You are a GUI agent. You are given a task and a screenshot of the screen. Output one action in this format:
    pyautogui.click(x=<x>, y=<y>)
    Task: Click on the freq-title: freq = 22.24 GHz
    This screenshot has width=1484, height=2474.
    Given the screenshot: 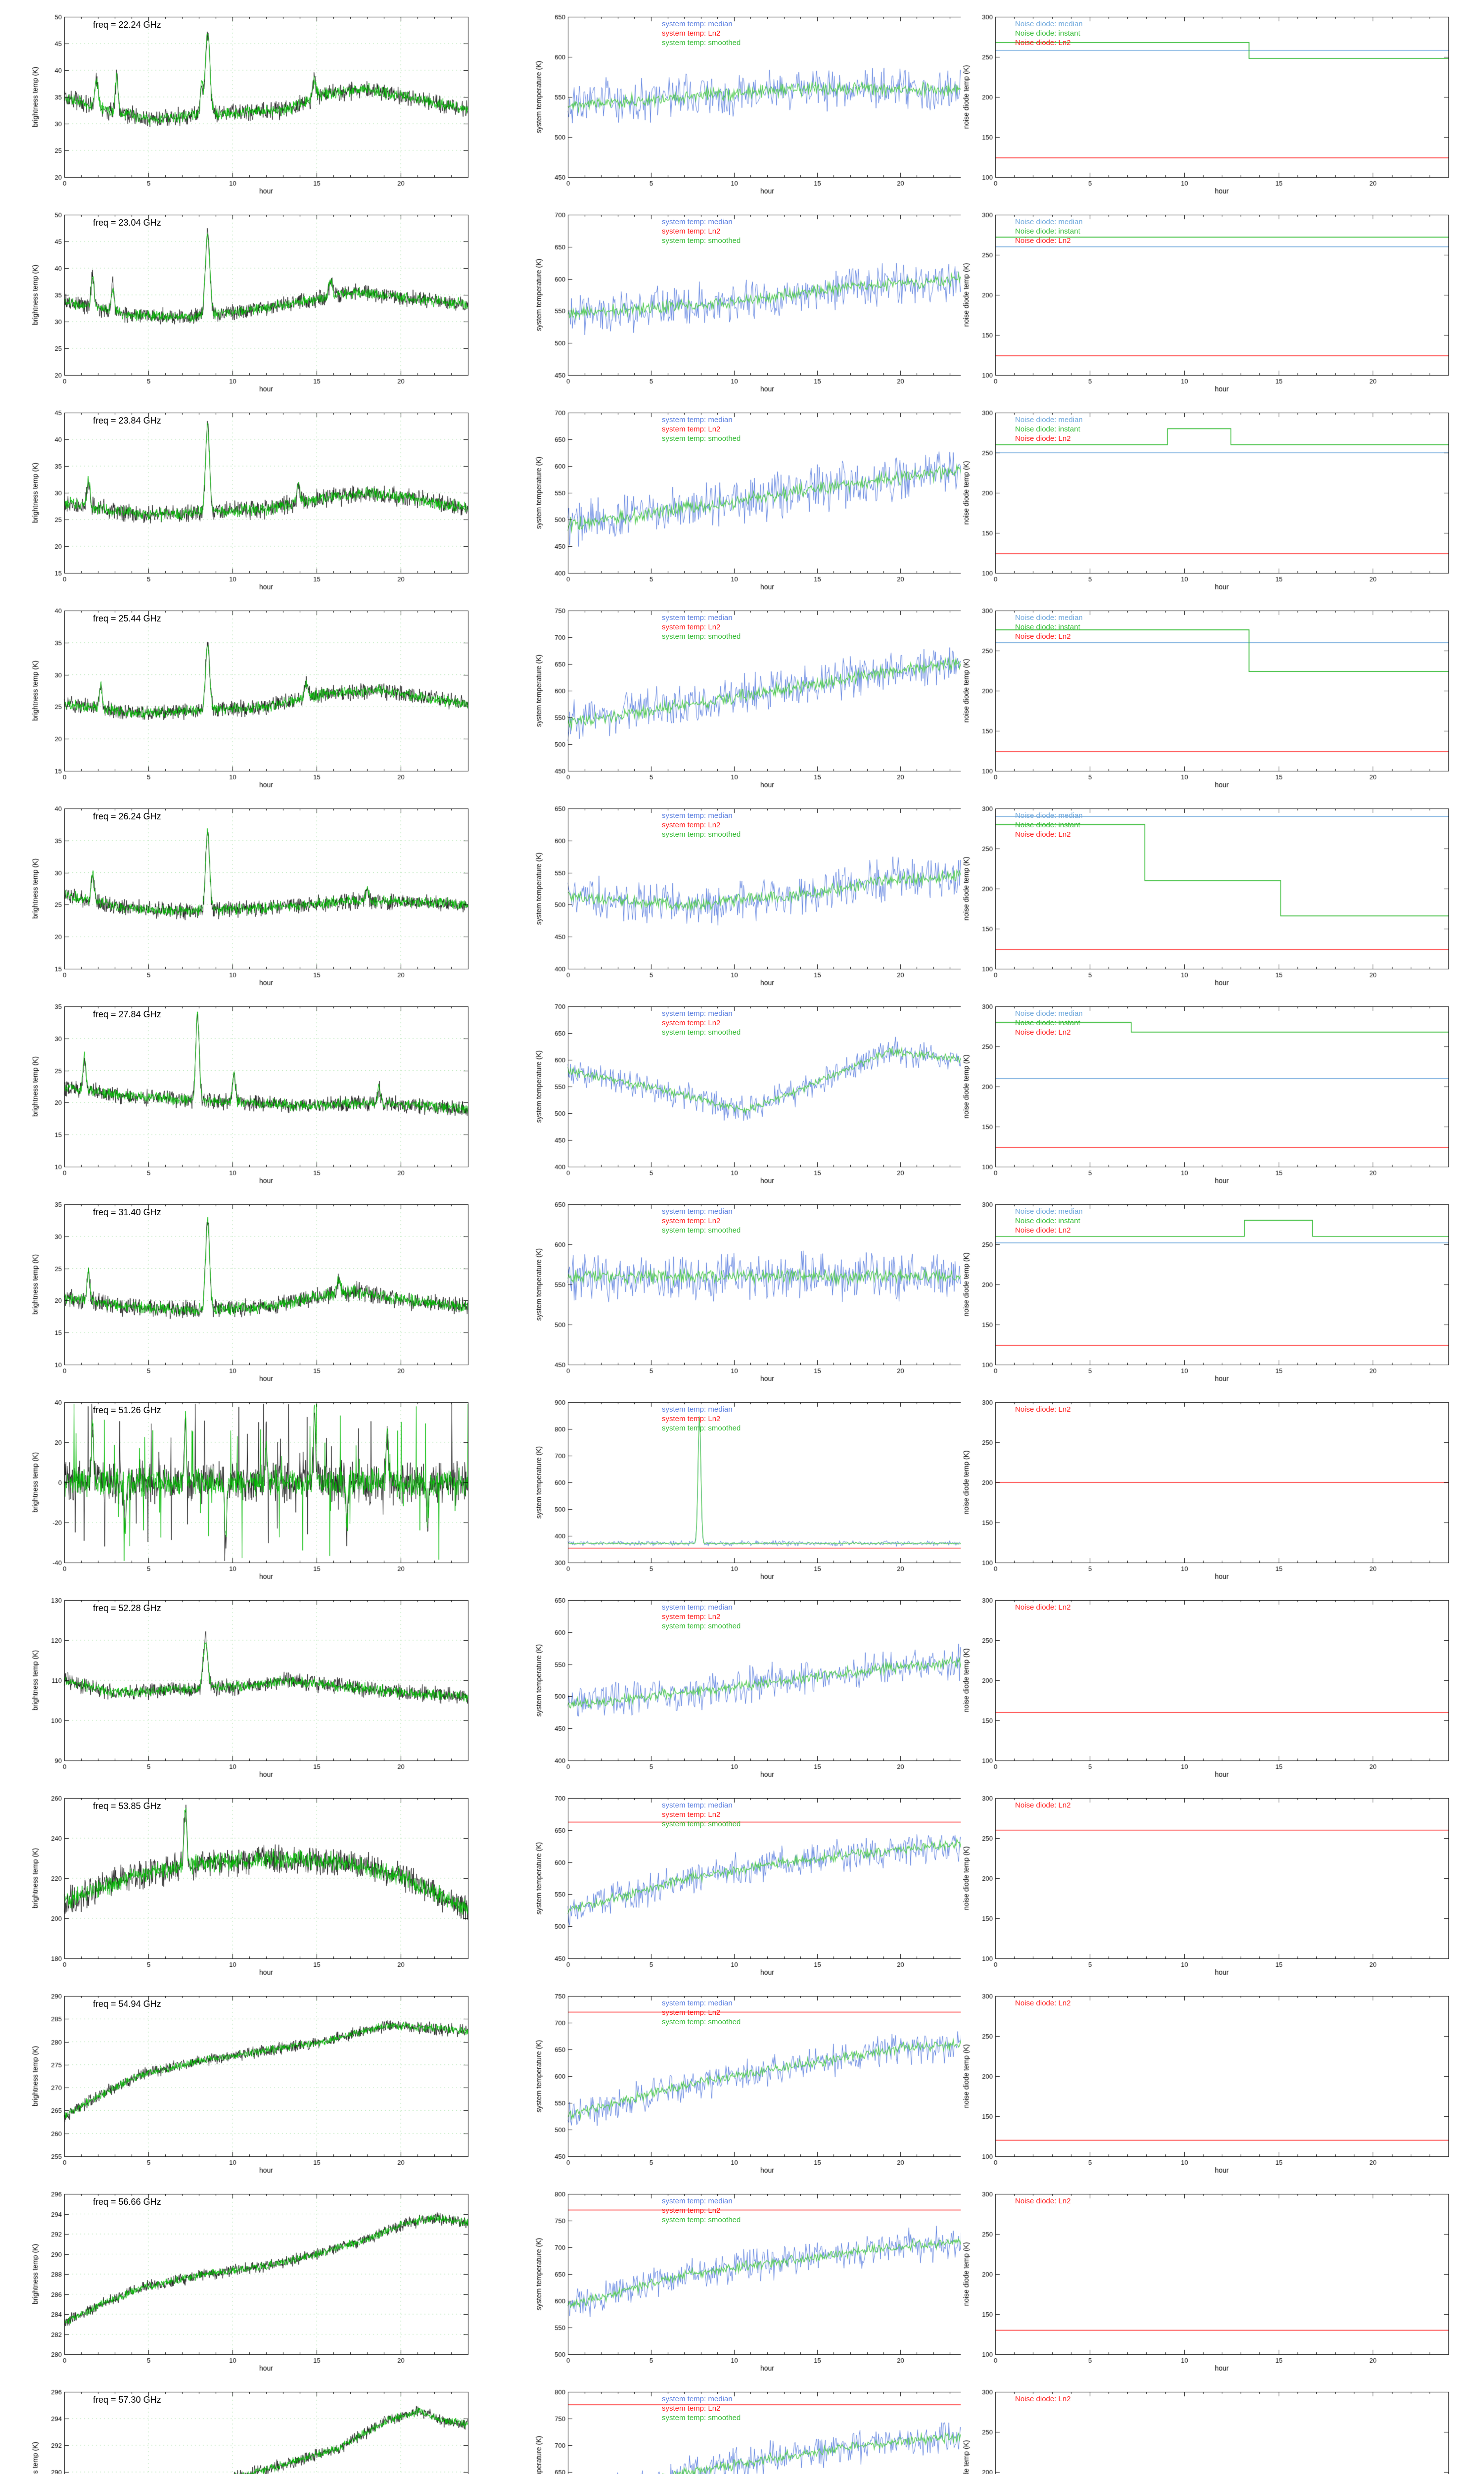 What is the action you would take?
    pyautogui.click(x=127, y=25)
    